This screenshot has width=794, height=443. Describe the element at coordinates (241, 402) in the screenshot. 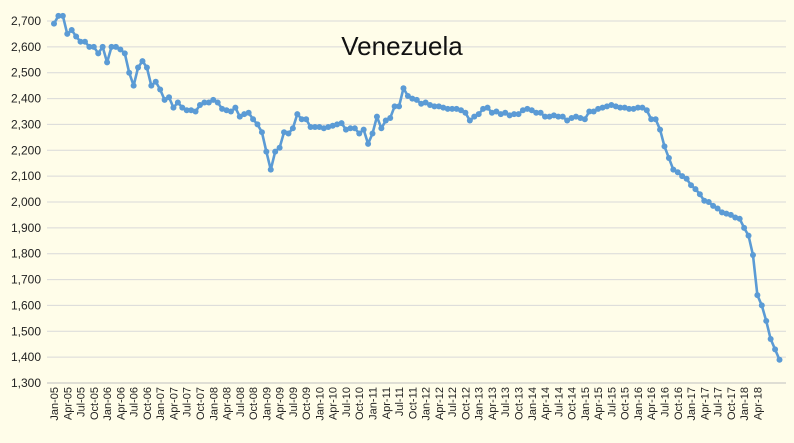

I see `x-tick-label: Jul-08` at that location.